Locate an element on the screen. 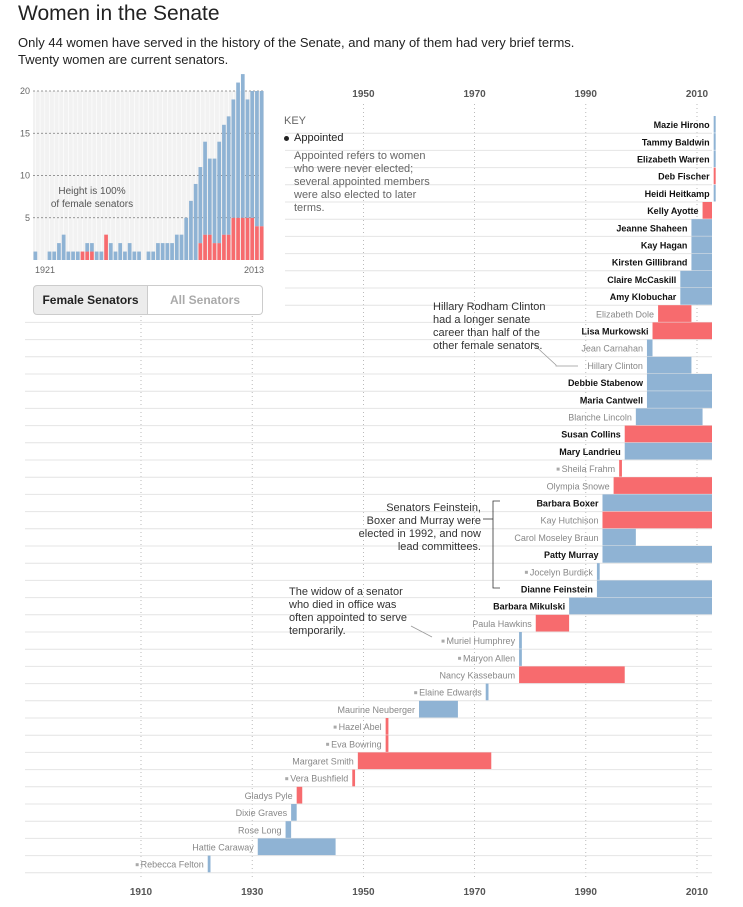 The height and width of the screenshot is (907, 743). feinstein-bracket is located at coordinates (496, 544).